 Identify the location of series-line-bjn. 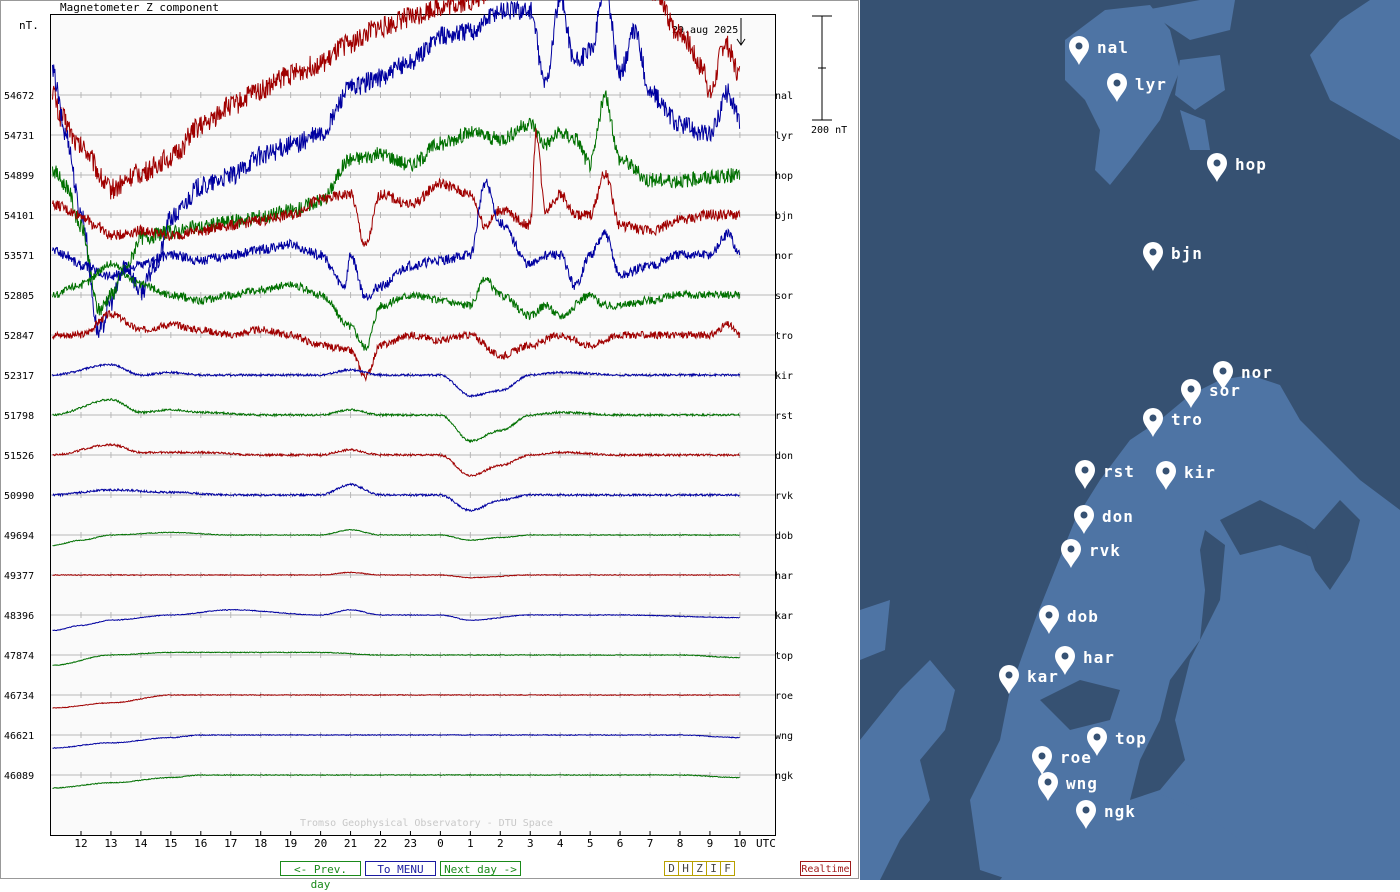
(396, 187).